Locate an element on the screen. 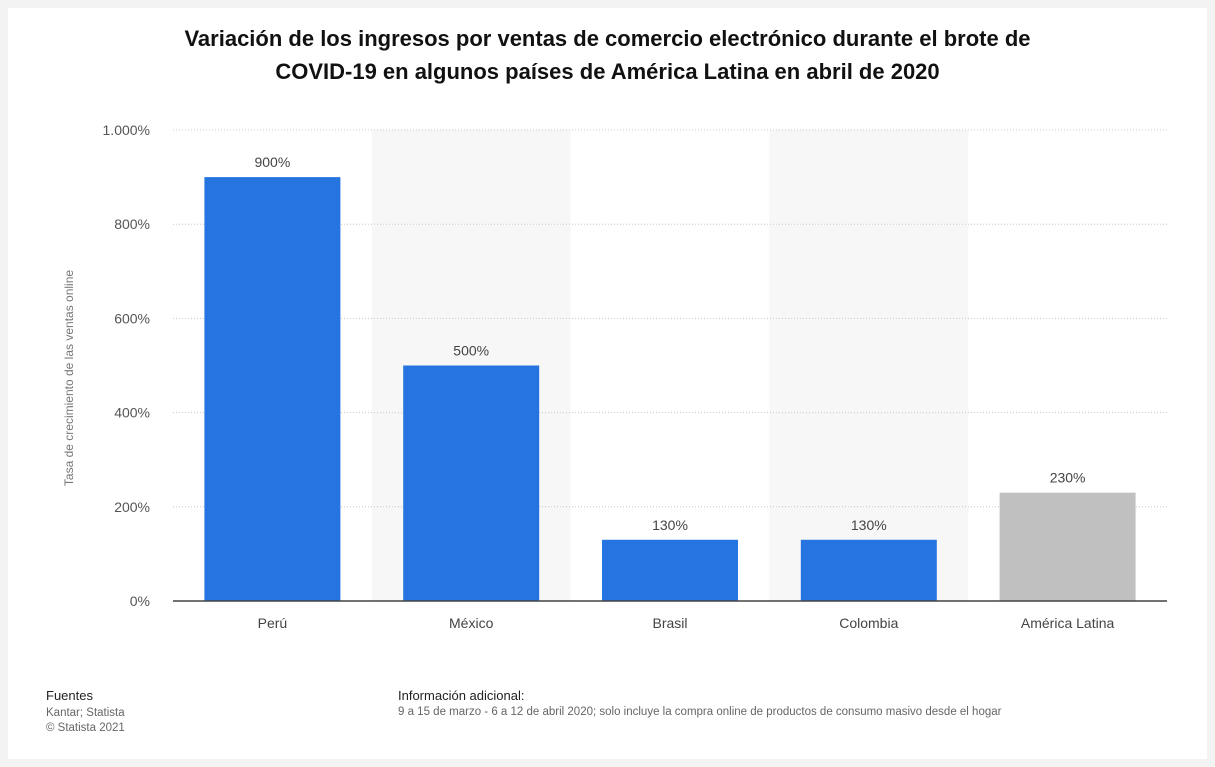  y-tick-label: 400% is located at coordinates (132, 413).